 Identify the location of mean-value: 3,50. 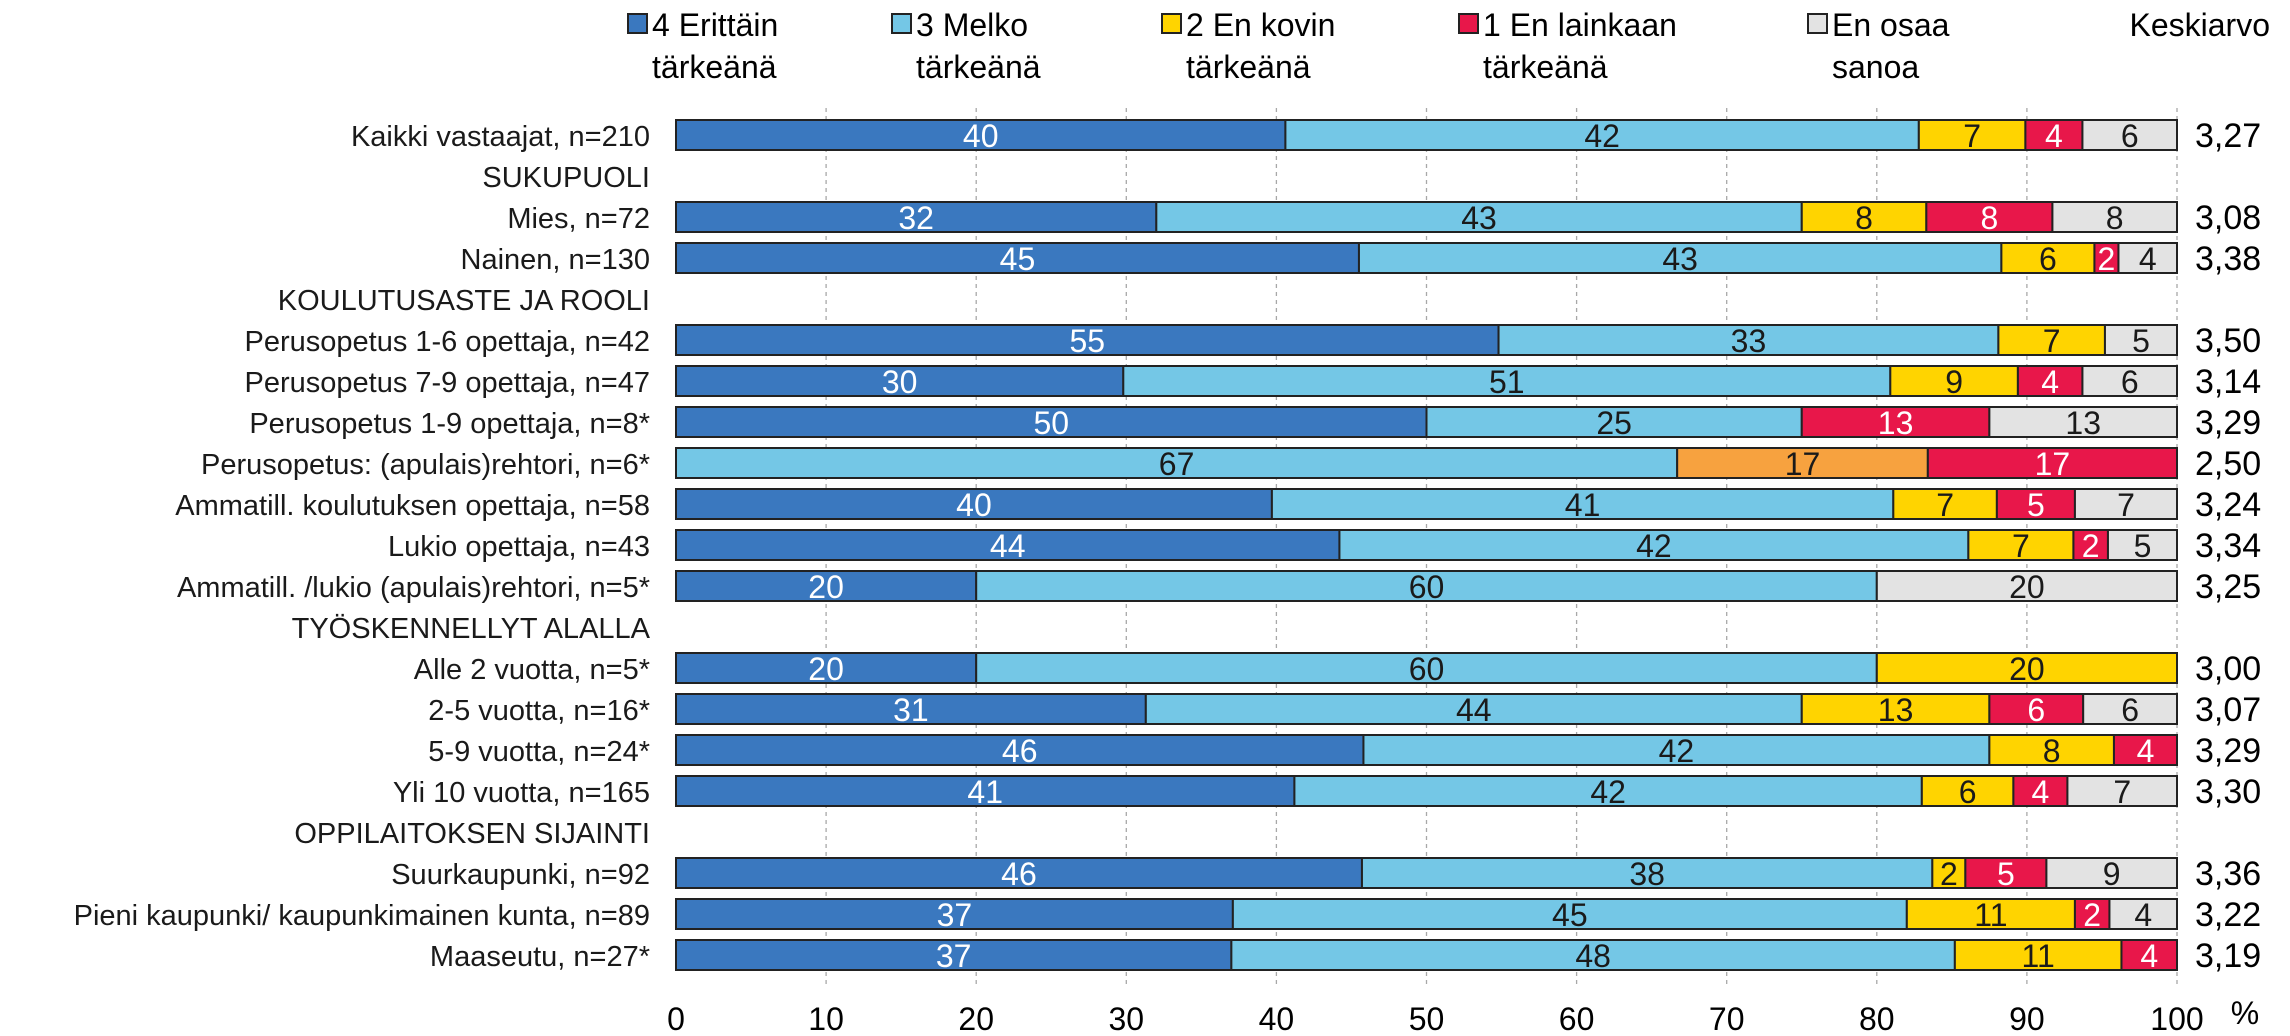
(2228, 341).